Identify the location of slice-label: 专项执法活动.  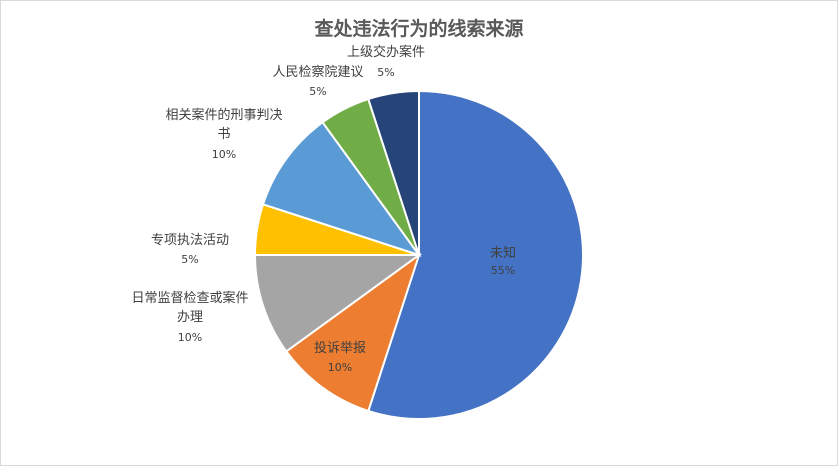
(190, 240).